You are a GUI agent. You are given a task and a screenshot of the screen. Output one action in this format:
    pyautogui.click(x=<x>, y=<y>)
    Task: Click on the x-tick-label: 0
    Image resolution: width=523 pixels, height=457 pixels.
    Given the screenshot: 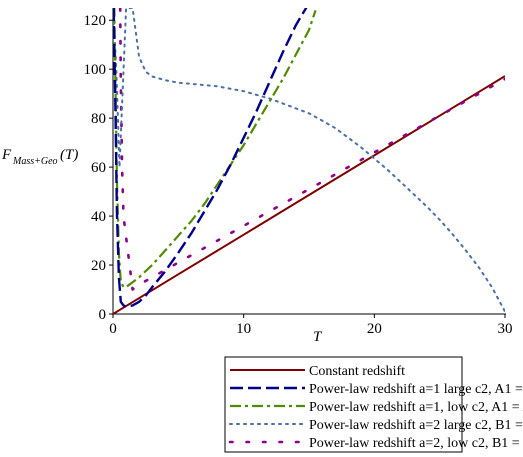 What is the action you would take?
    pyautogui.click(x=113, y=329)
    